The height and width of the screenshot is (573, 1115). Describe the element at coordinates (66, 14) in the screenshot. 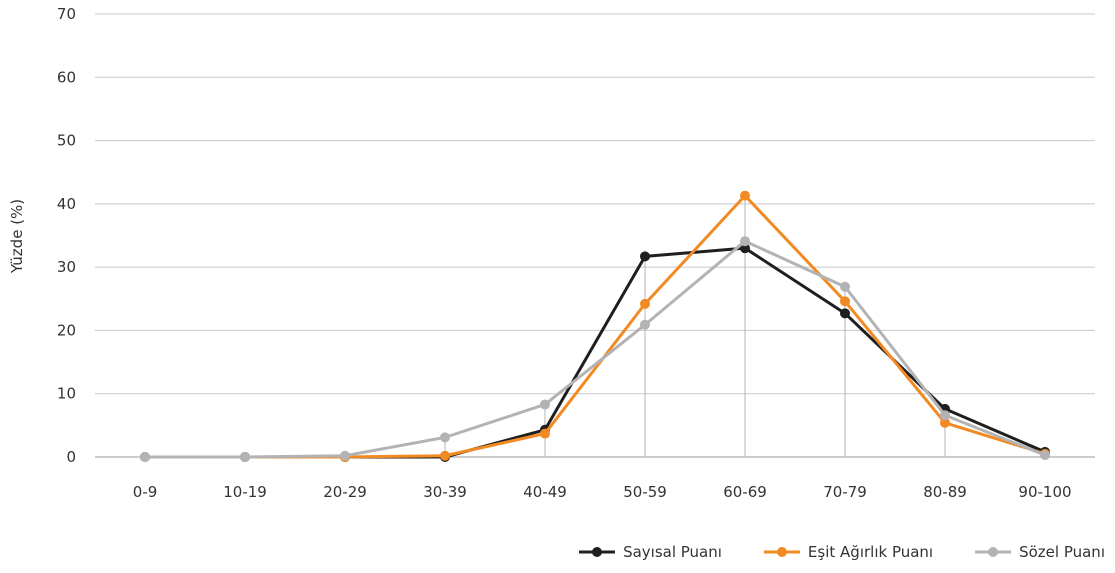

I see `y-tick-label: 70` at that location.